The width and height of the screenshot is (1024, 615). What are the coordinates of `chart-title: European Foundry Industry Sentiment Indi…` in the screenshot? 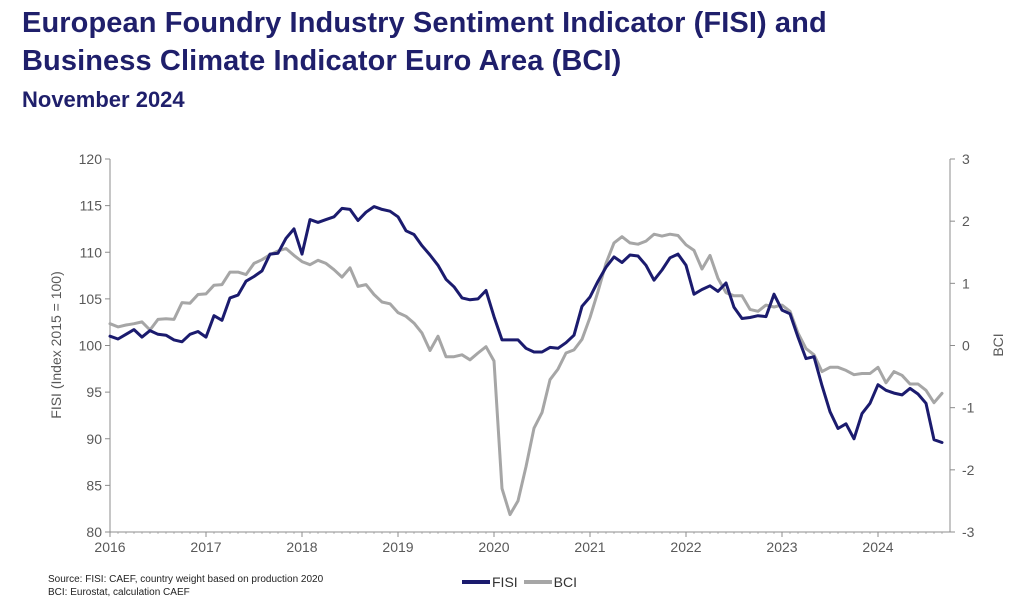 It's located at (424, 42).